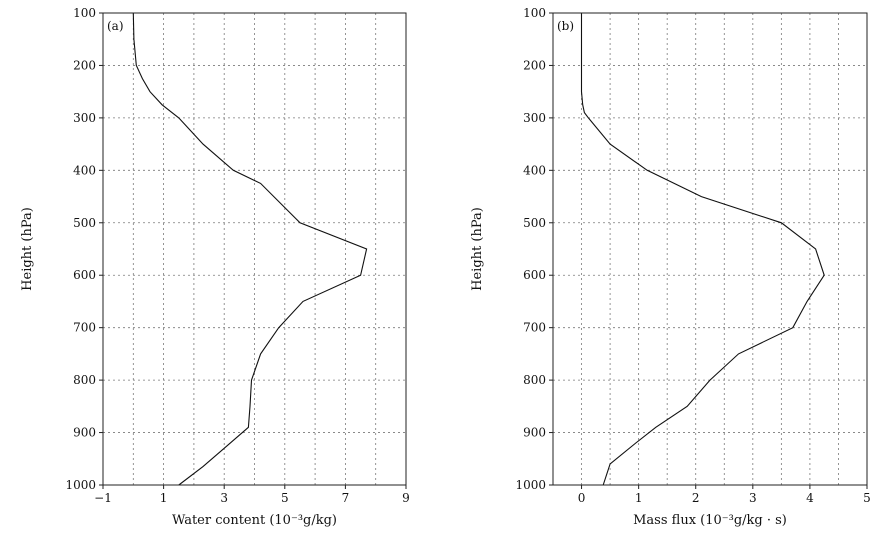 The height and width of the screenshot is (535, 880). I want to click on panel-a-y-tick-label: 300, so click(84, 118).